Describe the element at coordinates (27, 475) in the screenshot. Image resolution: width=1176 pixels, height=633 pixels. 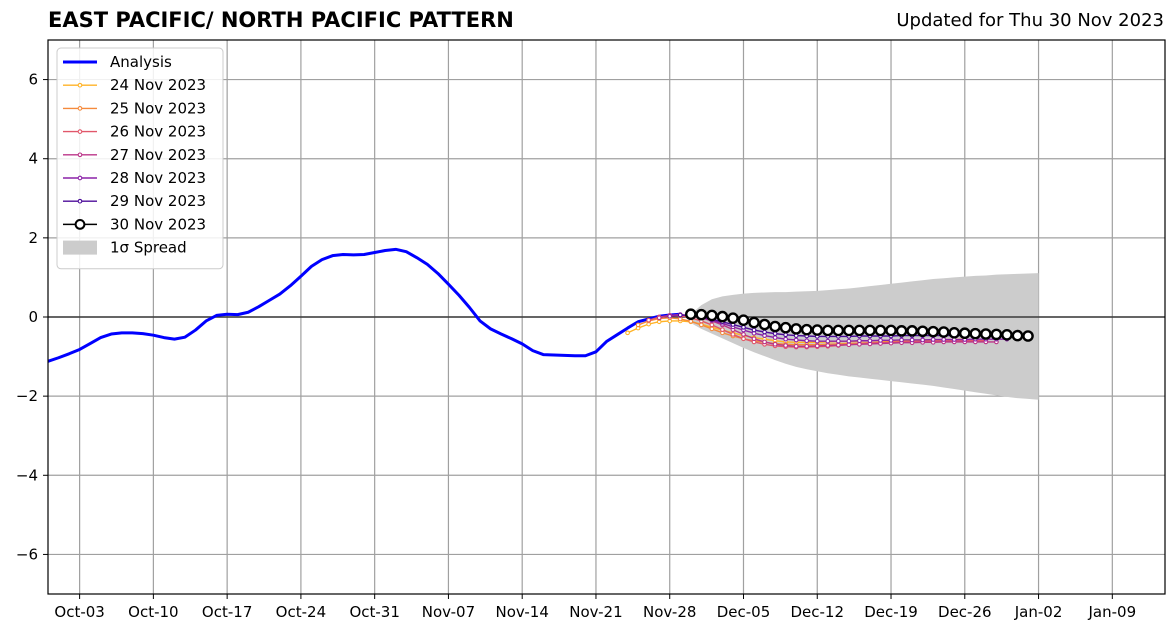
I see `y-tick-label: −4` at that location.